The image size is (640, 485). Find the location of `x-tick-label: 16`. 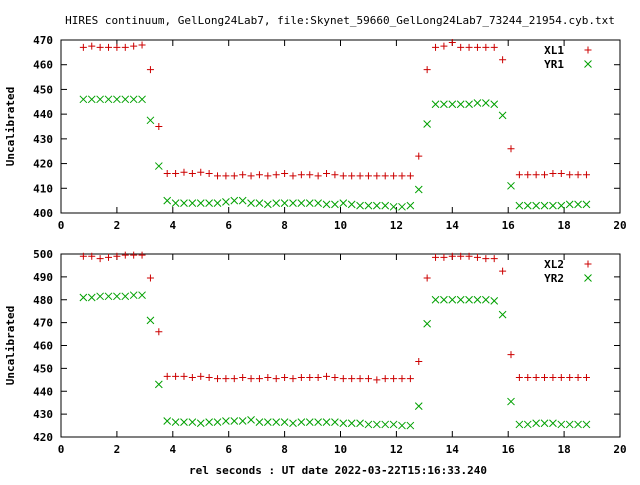

x-tick-label: 16 is located at coordinates (509, 449).